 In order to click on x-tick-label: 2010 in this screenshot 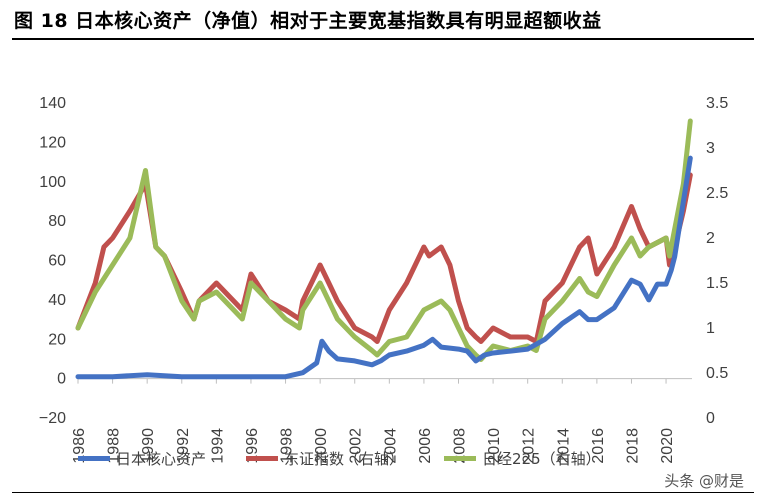, I will do `click(494, 446)`.